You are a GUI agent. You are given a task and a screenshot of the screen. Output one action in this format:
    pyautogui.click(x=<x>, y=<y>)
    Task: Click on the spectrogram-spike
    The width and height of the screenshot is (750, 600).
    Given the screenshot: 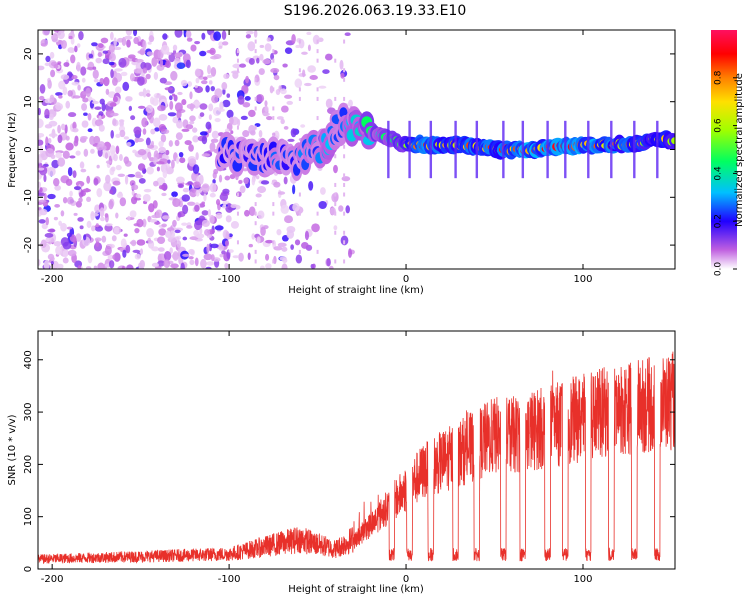 What is the action you would take?
    pyautogui.click(x=588, y=149)
    